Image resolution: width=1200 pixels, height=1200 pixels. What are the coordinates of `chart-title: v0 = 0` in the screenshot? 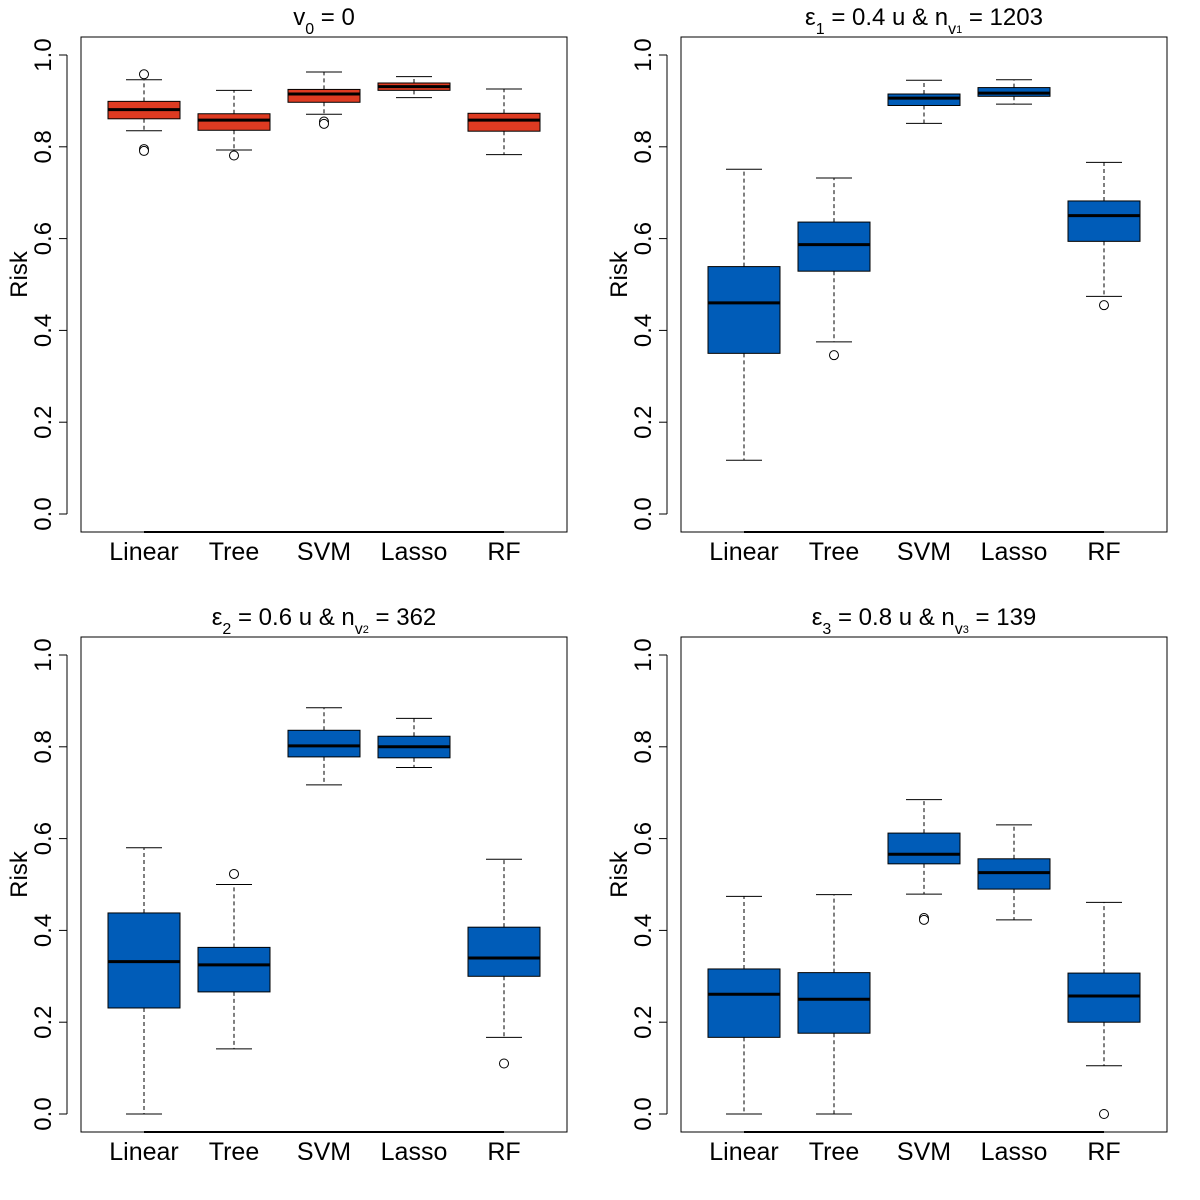 It's located at (324, 21).